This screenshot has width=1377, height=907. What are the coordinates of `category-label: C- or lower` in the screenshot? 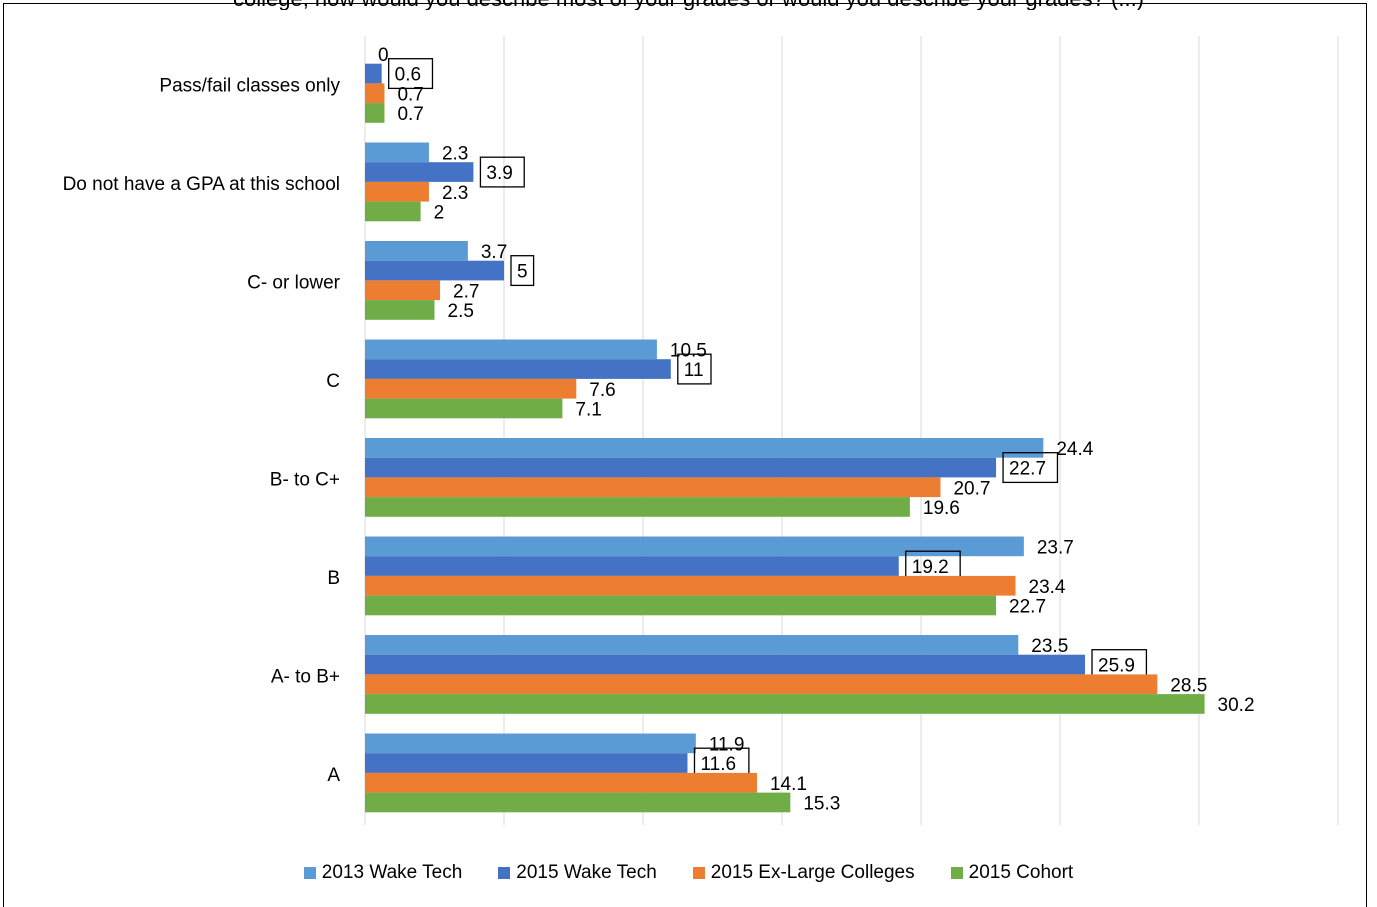 It's located at (294, 282).